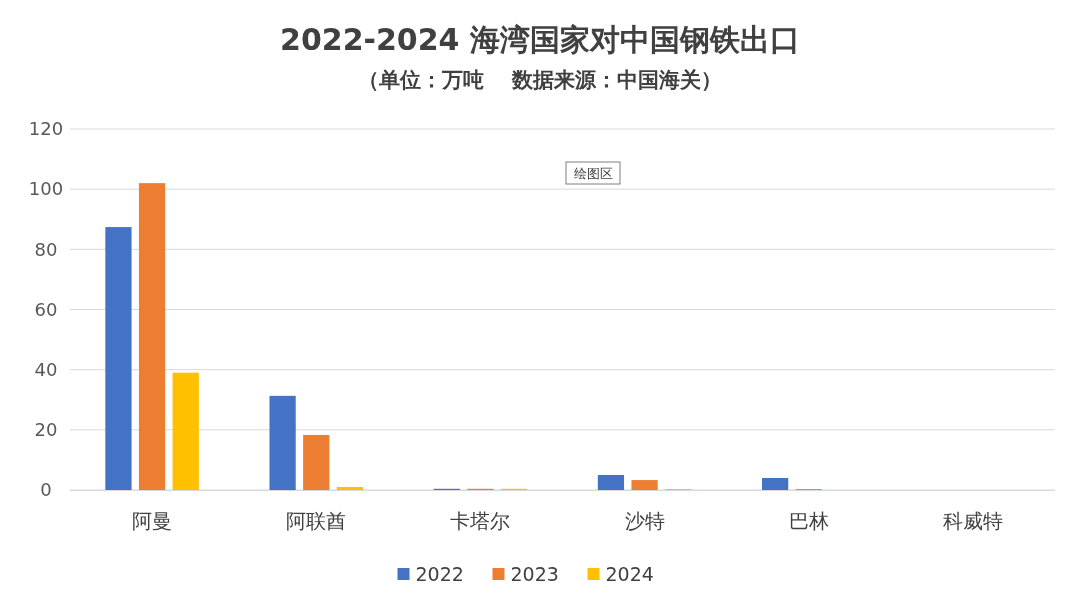  Describe the element at coordinates (540, 39) in the screenshot. I see `chart-title: 2022-2024 海湾国家对中国钢铁出口` at that location.